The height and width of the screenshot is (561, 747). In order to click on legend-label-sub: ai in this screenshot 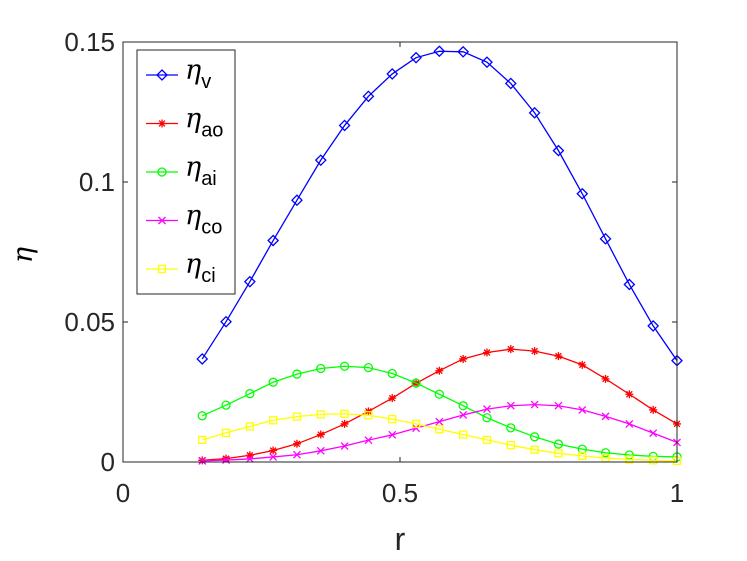, I will do `click(209, 179)`.